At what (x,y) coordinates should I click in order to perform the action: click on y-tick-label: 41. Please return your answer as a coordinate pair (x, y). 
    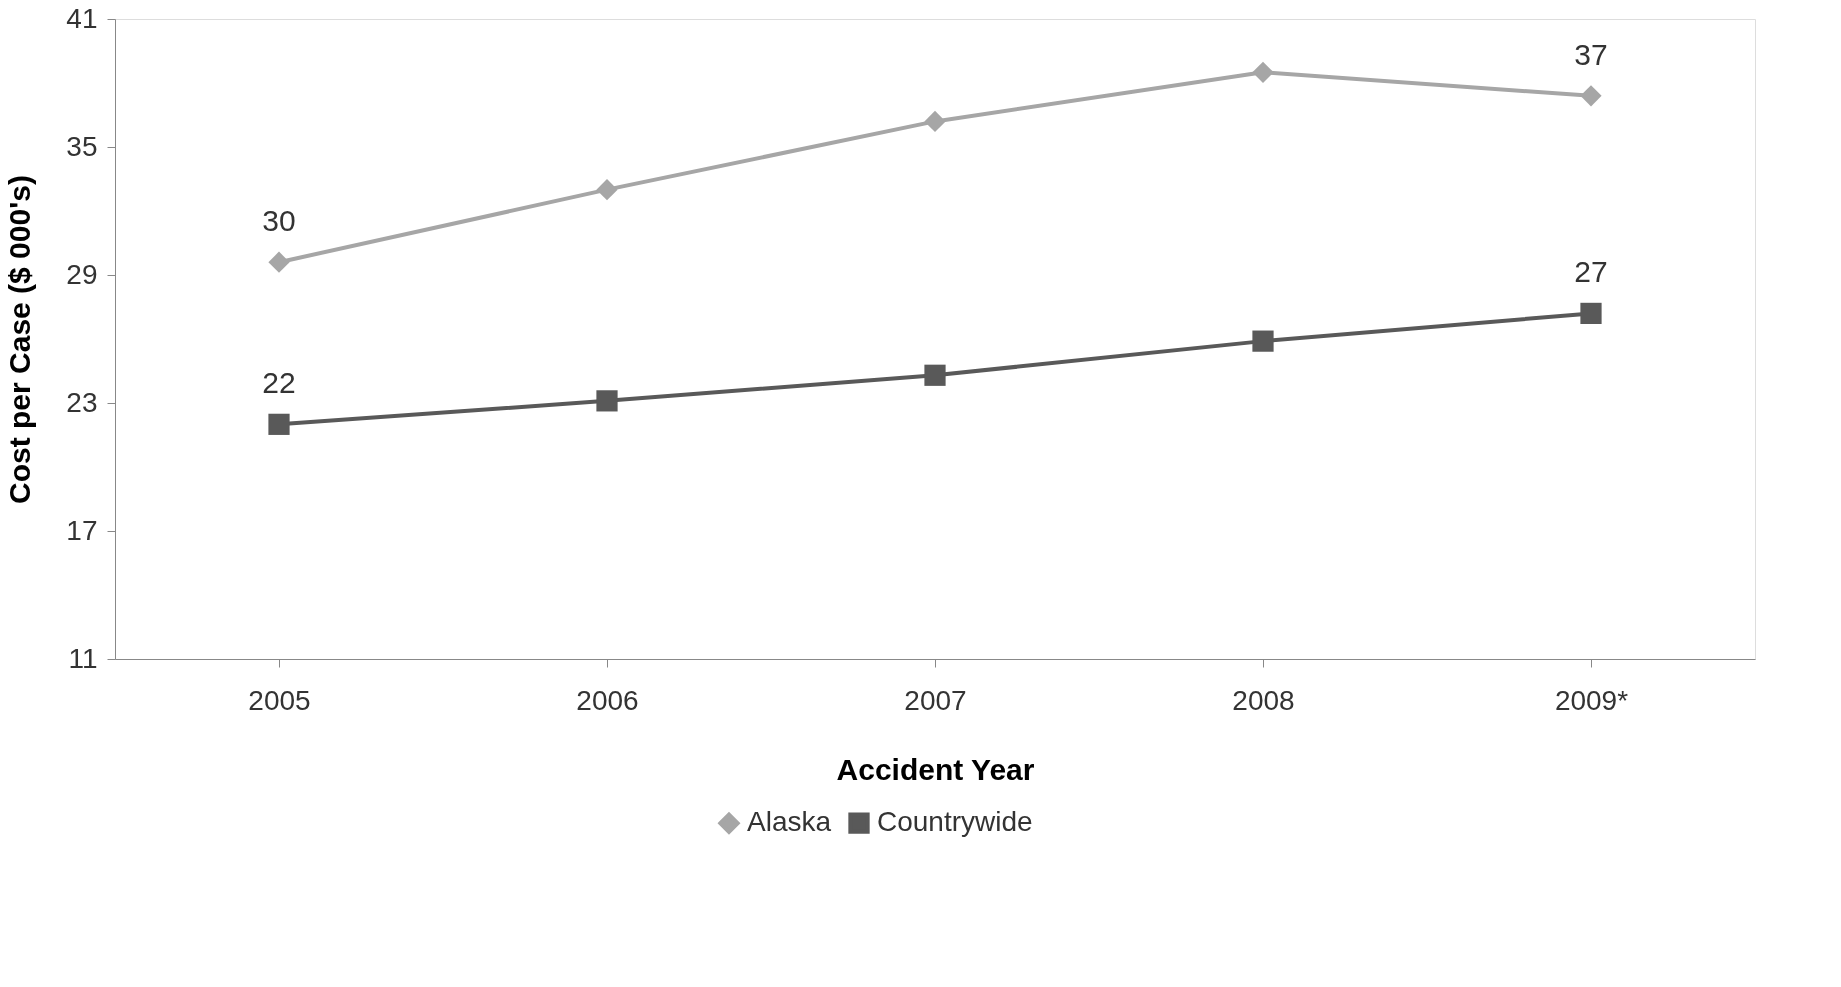
    Looking at the image, I should click on (82, 18).